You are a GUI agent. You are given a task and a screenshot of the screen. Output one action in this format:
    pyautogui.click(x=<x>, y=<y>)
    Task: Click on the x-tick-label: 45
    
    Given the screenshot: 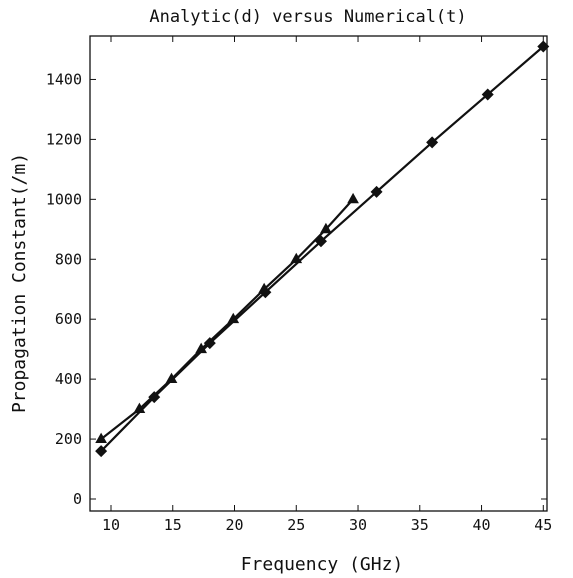 What is the action you would take?
    pyautogui.click(x=543, y=525)
    